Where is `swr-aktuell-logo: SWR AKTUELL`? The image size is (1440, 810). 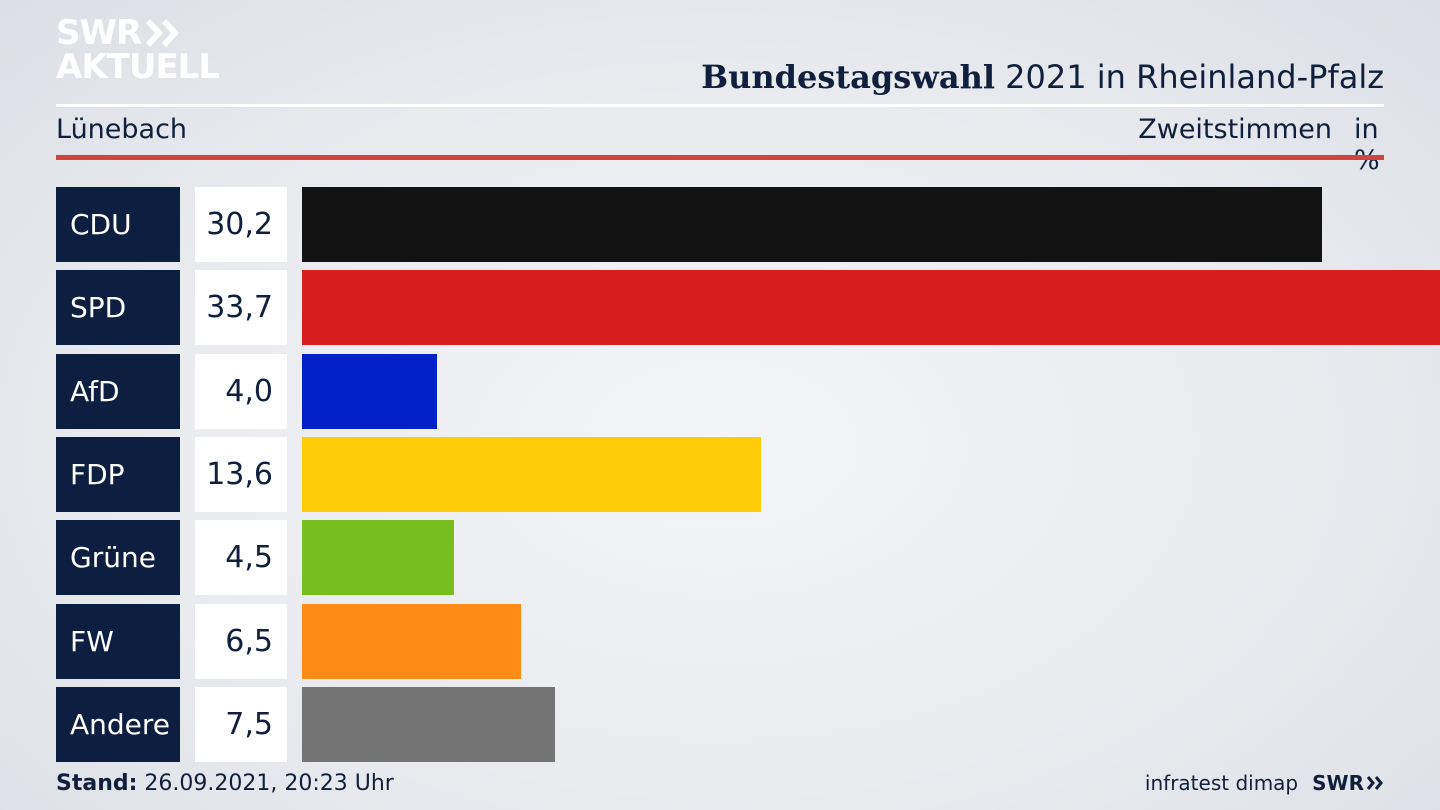
swr-aktuell-logo: SWR AKTUELL is located at coordinates (138, 50).